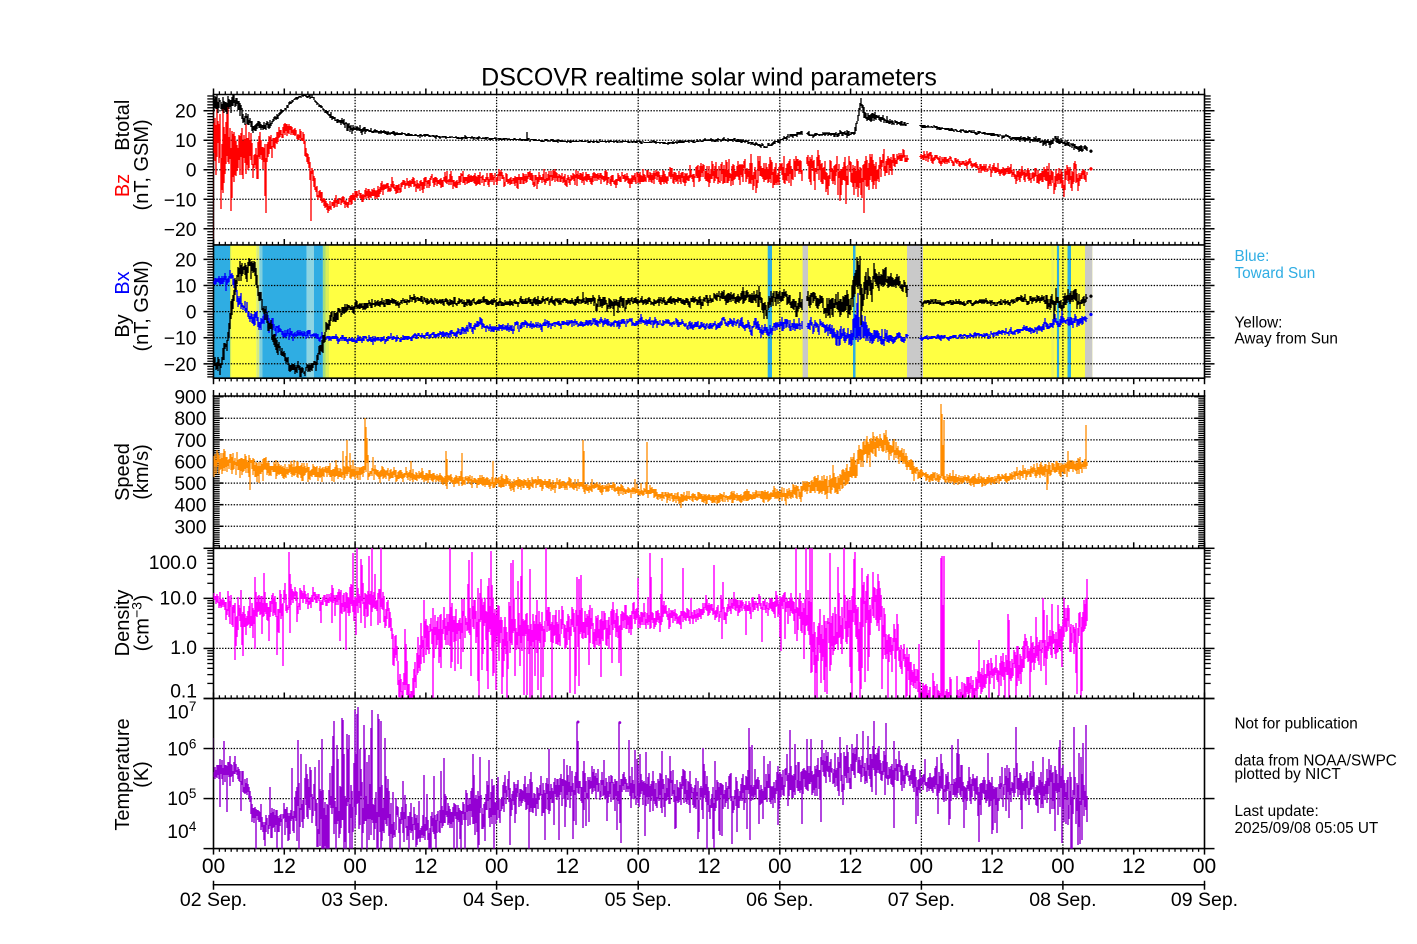  I want to click on svg-text: Blue:, so click(1252, 256).